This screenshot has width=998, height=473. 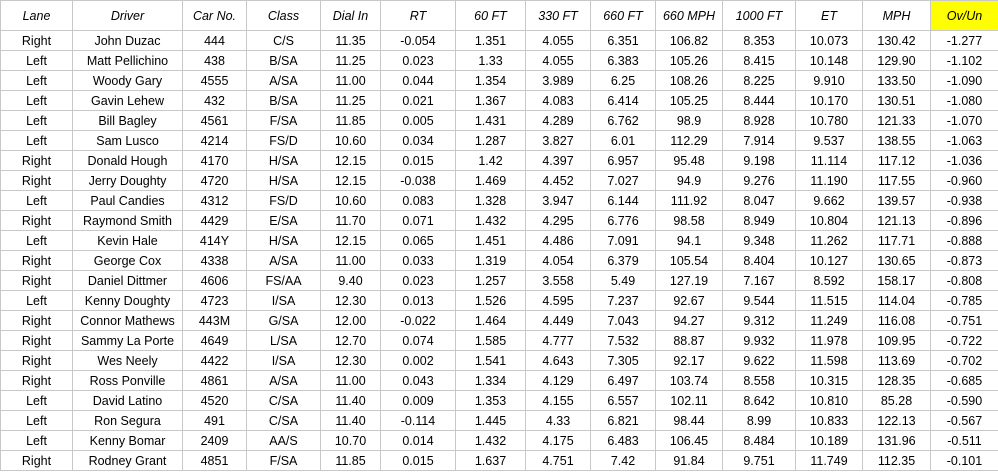 I want to click on table-cell: 0.043, so click(x=418, y=380).